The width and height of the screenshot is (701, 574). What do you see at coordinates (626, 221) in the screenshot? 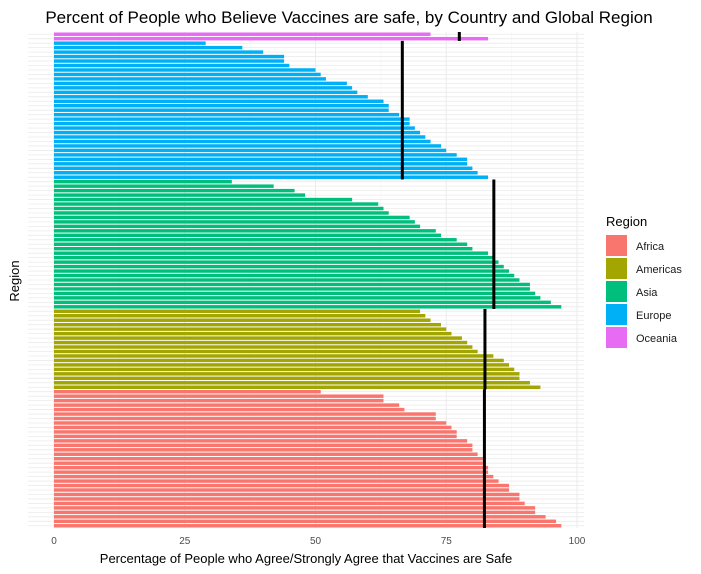
I see `legend-title: Region` at bounding box center [626, 221].